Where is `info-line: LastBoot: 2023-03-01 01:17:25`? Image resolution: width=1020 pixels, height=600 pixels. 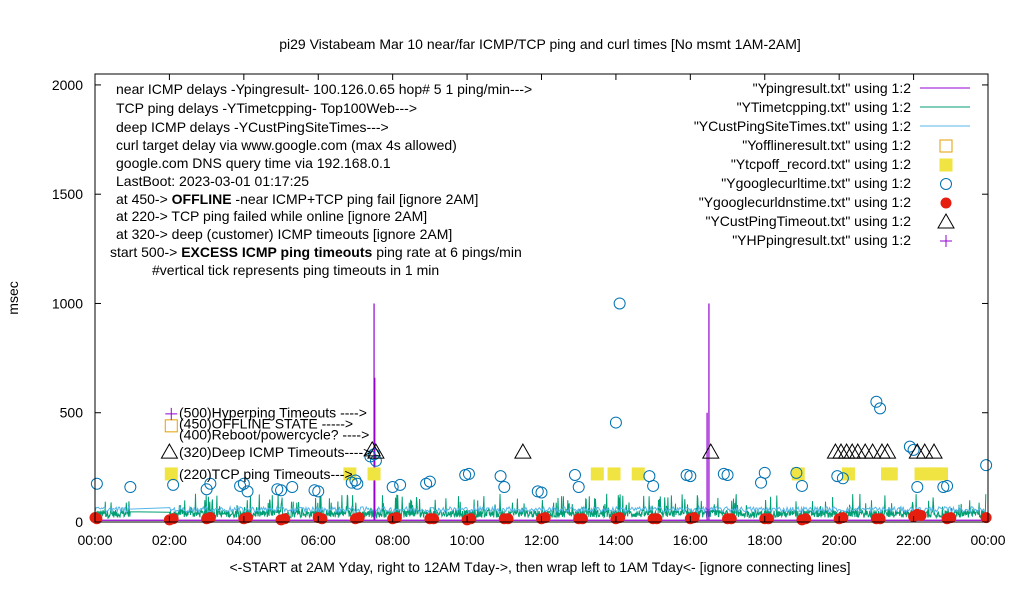
info-line: LastBoot: 2023-03-01 01:17:25 is located at coordinates (212, 181).